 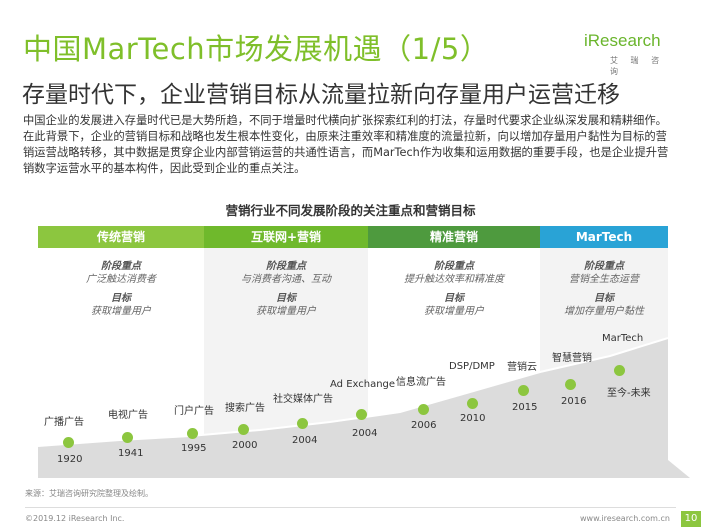 What do you see at coordinates (89, 493) in the screenshot?
I see `source-note: 来源：艾瑞咨询研究院整理及绘制。` at bounding box center [89, 493].